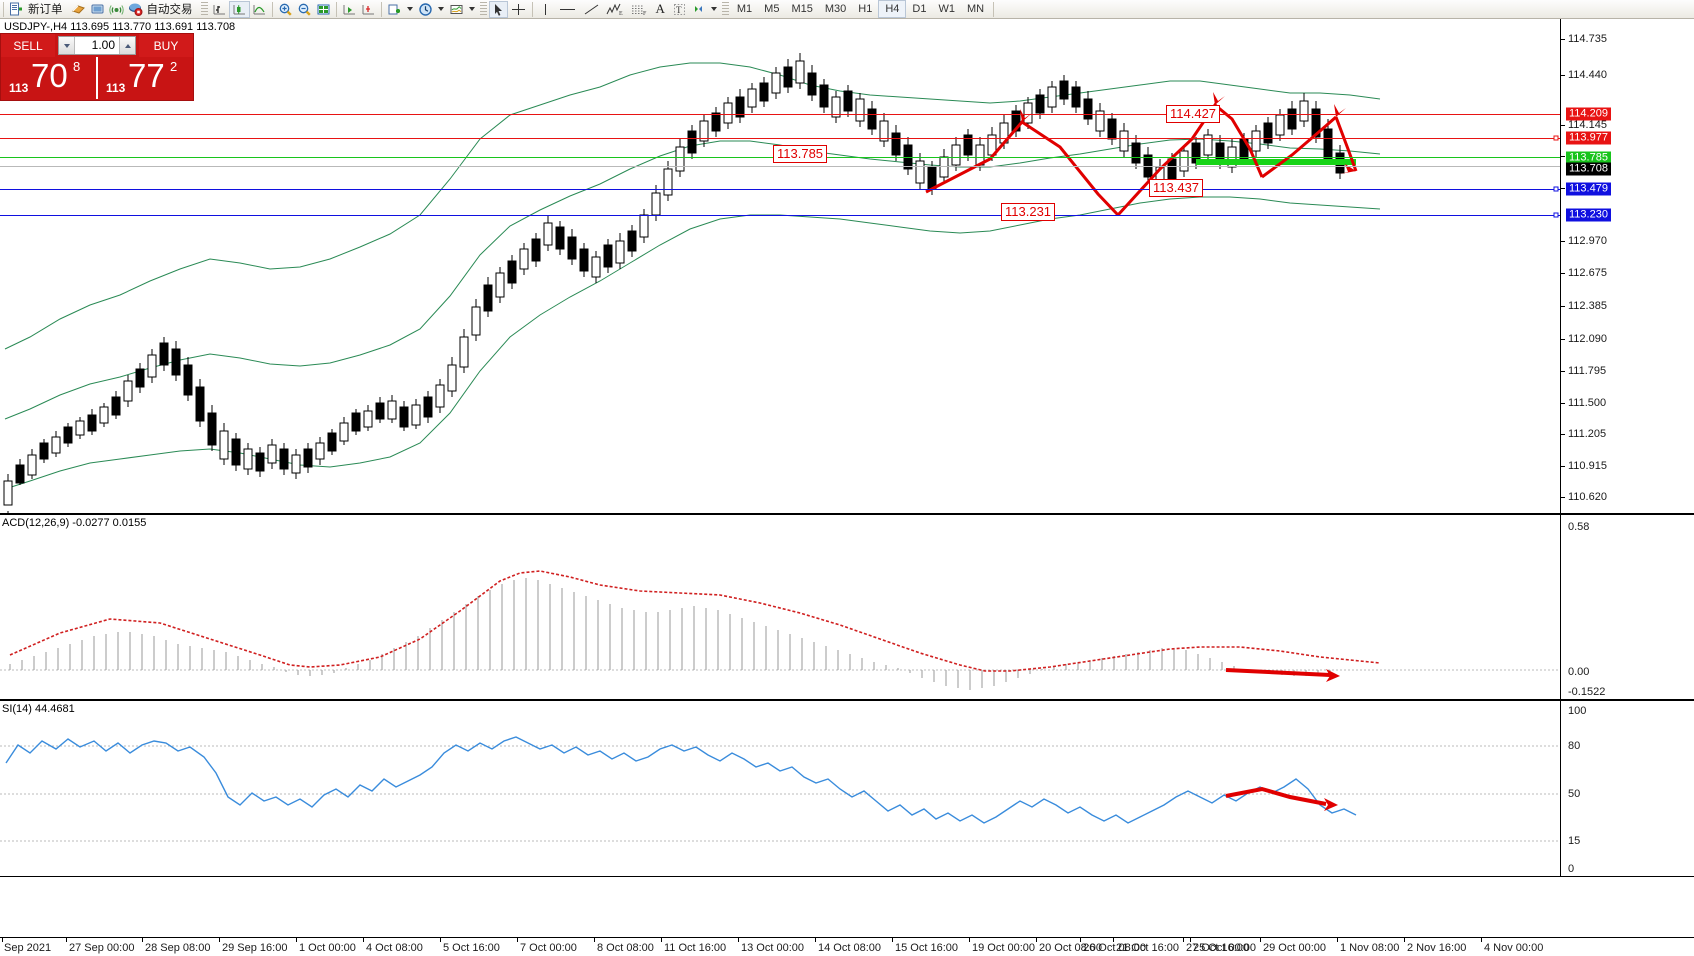 The width and height of the screenshot is (1694, 956). What do you see at coordinates (166, 45) in the screenshot?
I see `buy-button: BUY` at bounding box center [166, 45].